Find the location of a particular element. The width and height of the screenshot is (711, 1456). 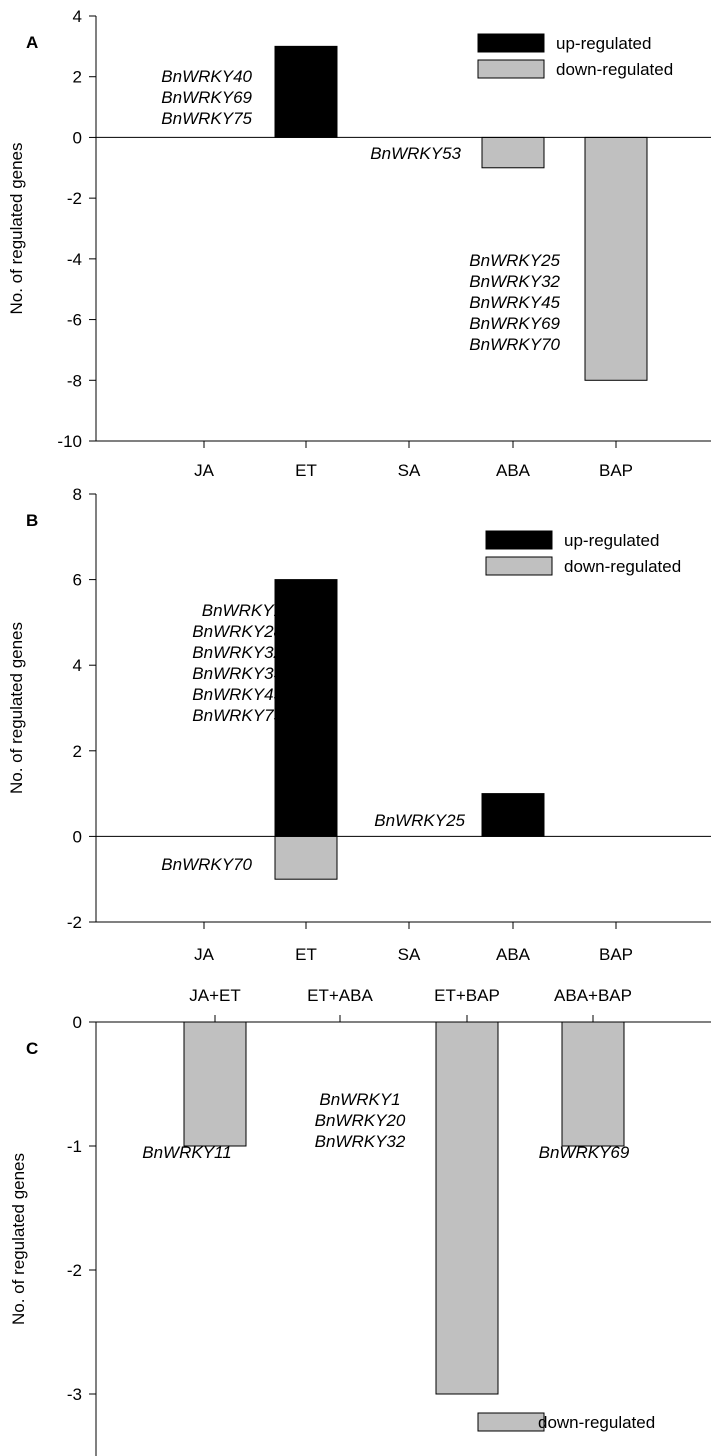

panel-label: C is located at coordinates (32, 1048).